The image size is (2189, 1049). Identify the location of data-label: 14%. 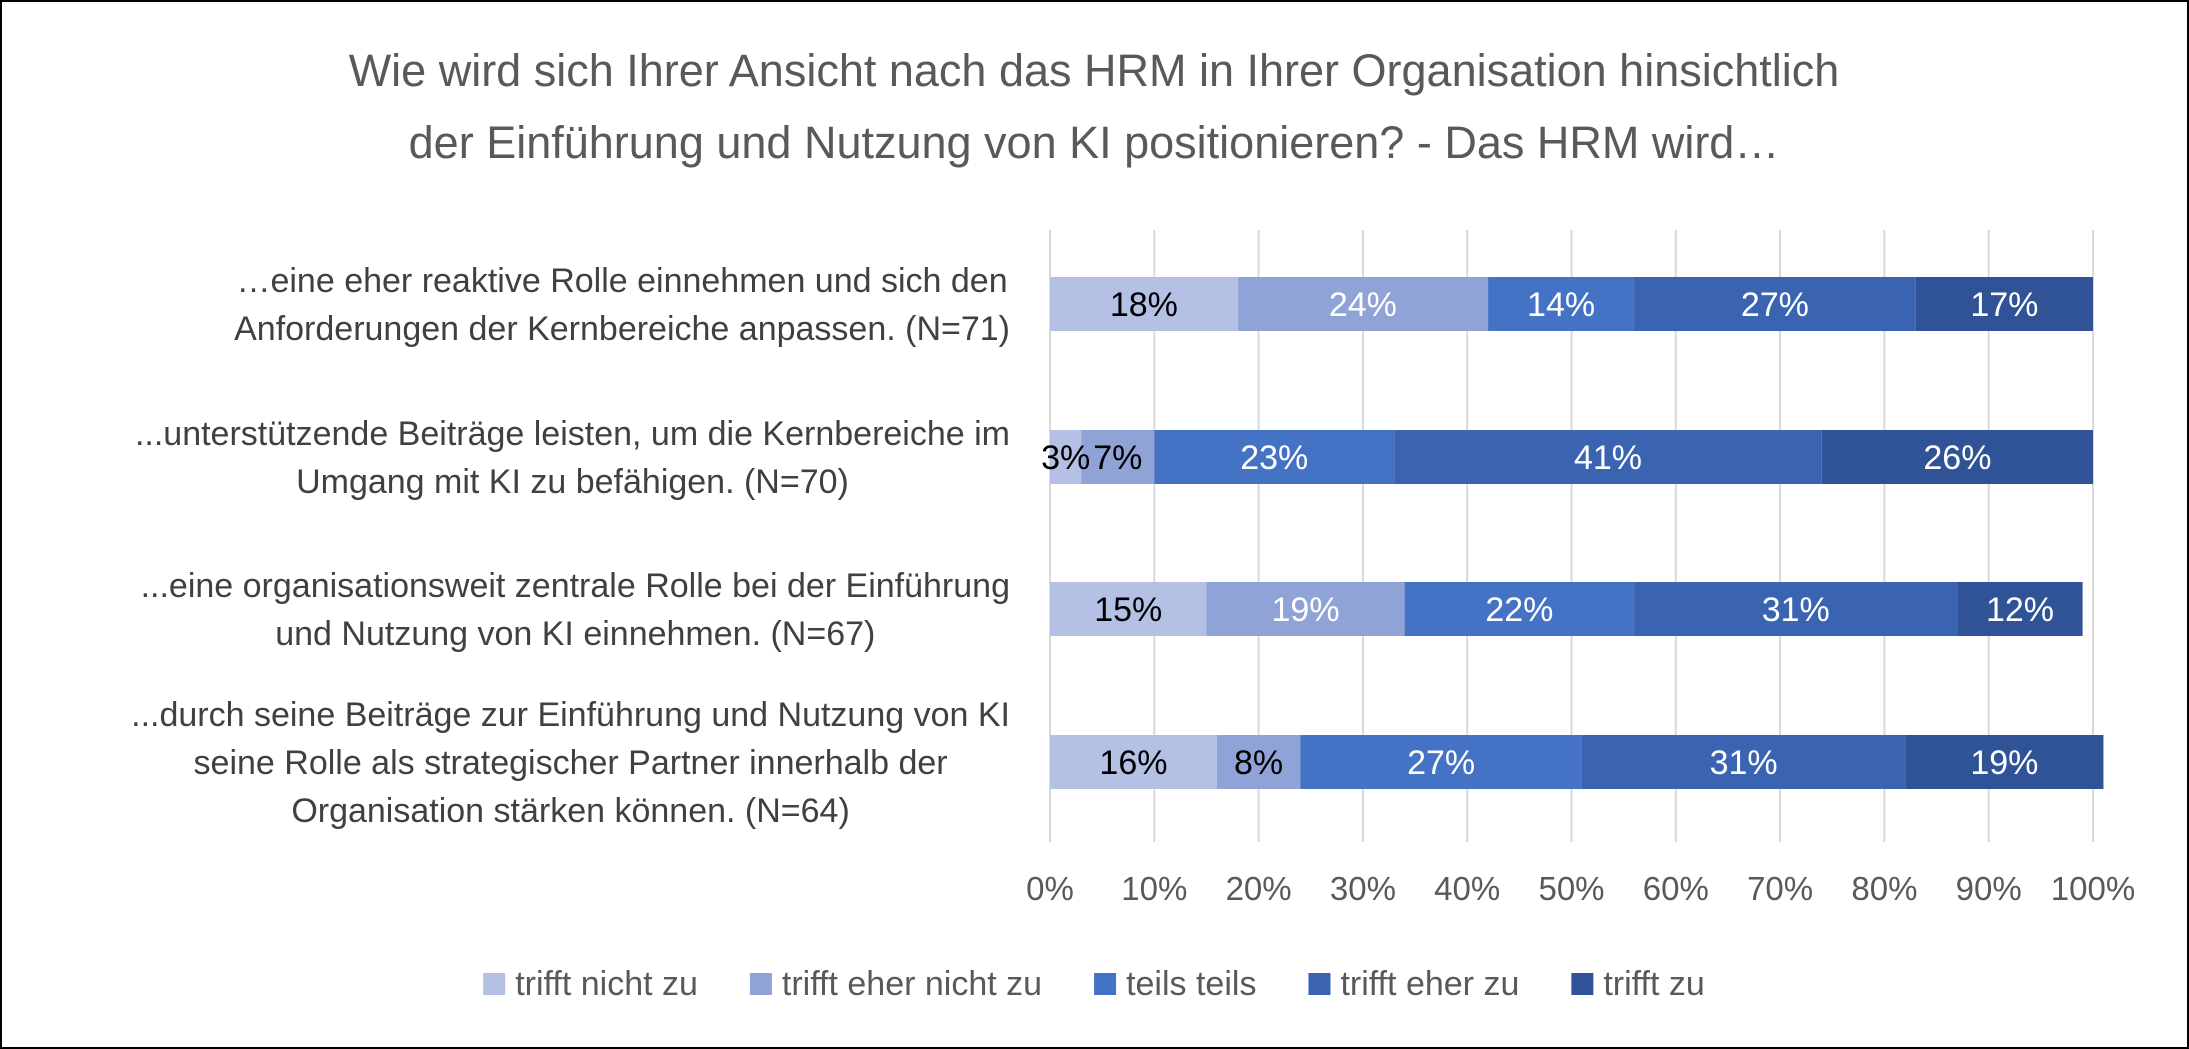
(1561, 305).